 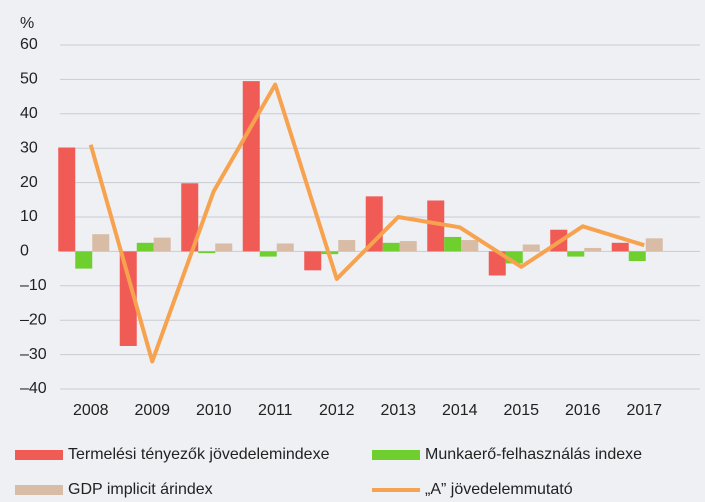 I want to click on y-tick-label: –10, so click(x=33, y=285).